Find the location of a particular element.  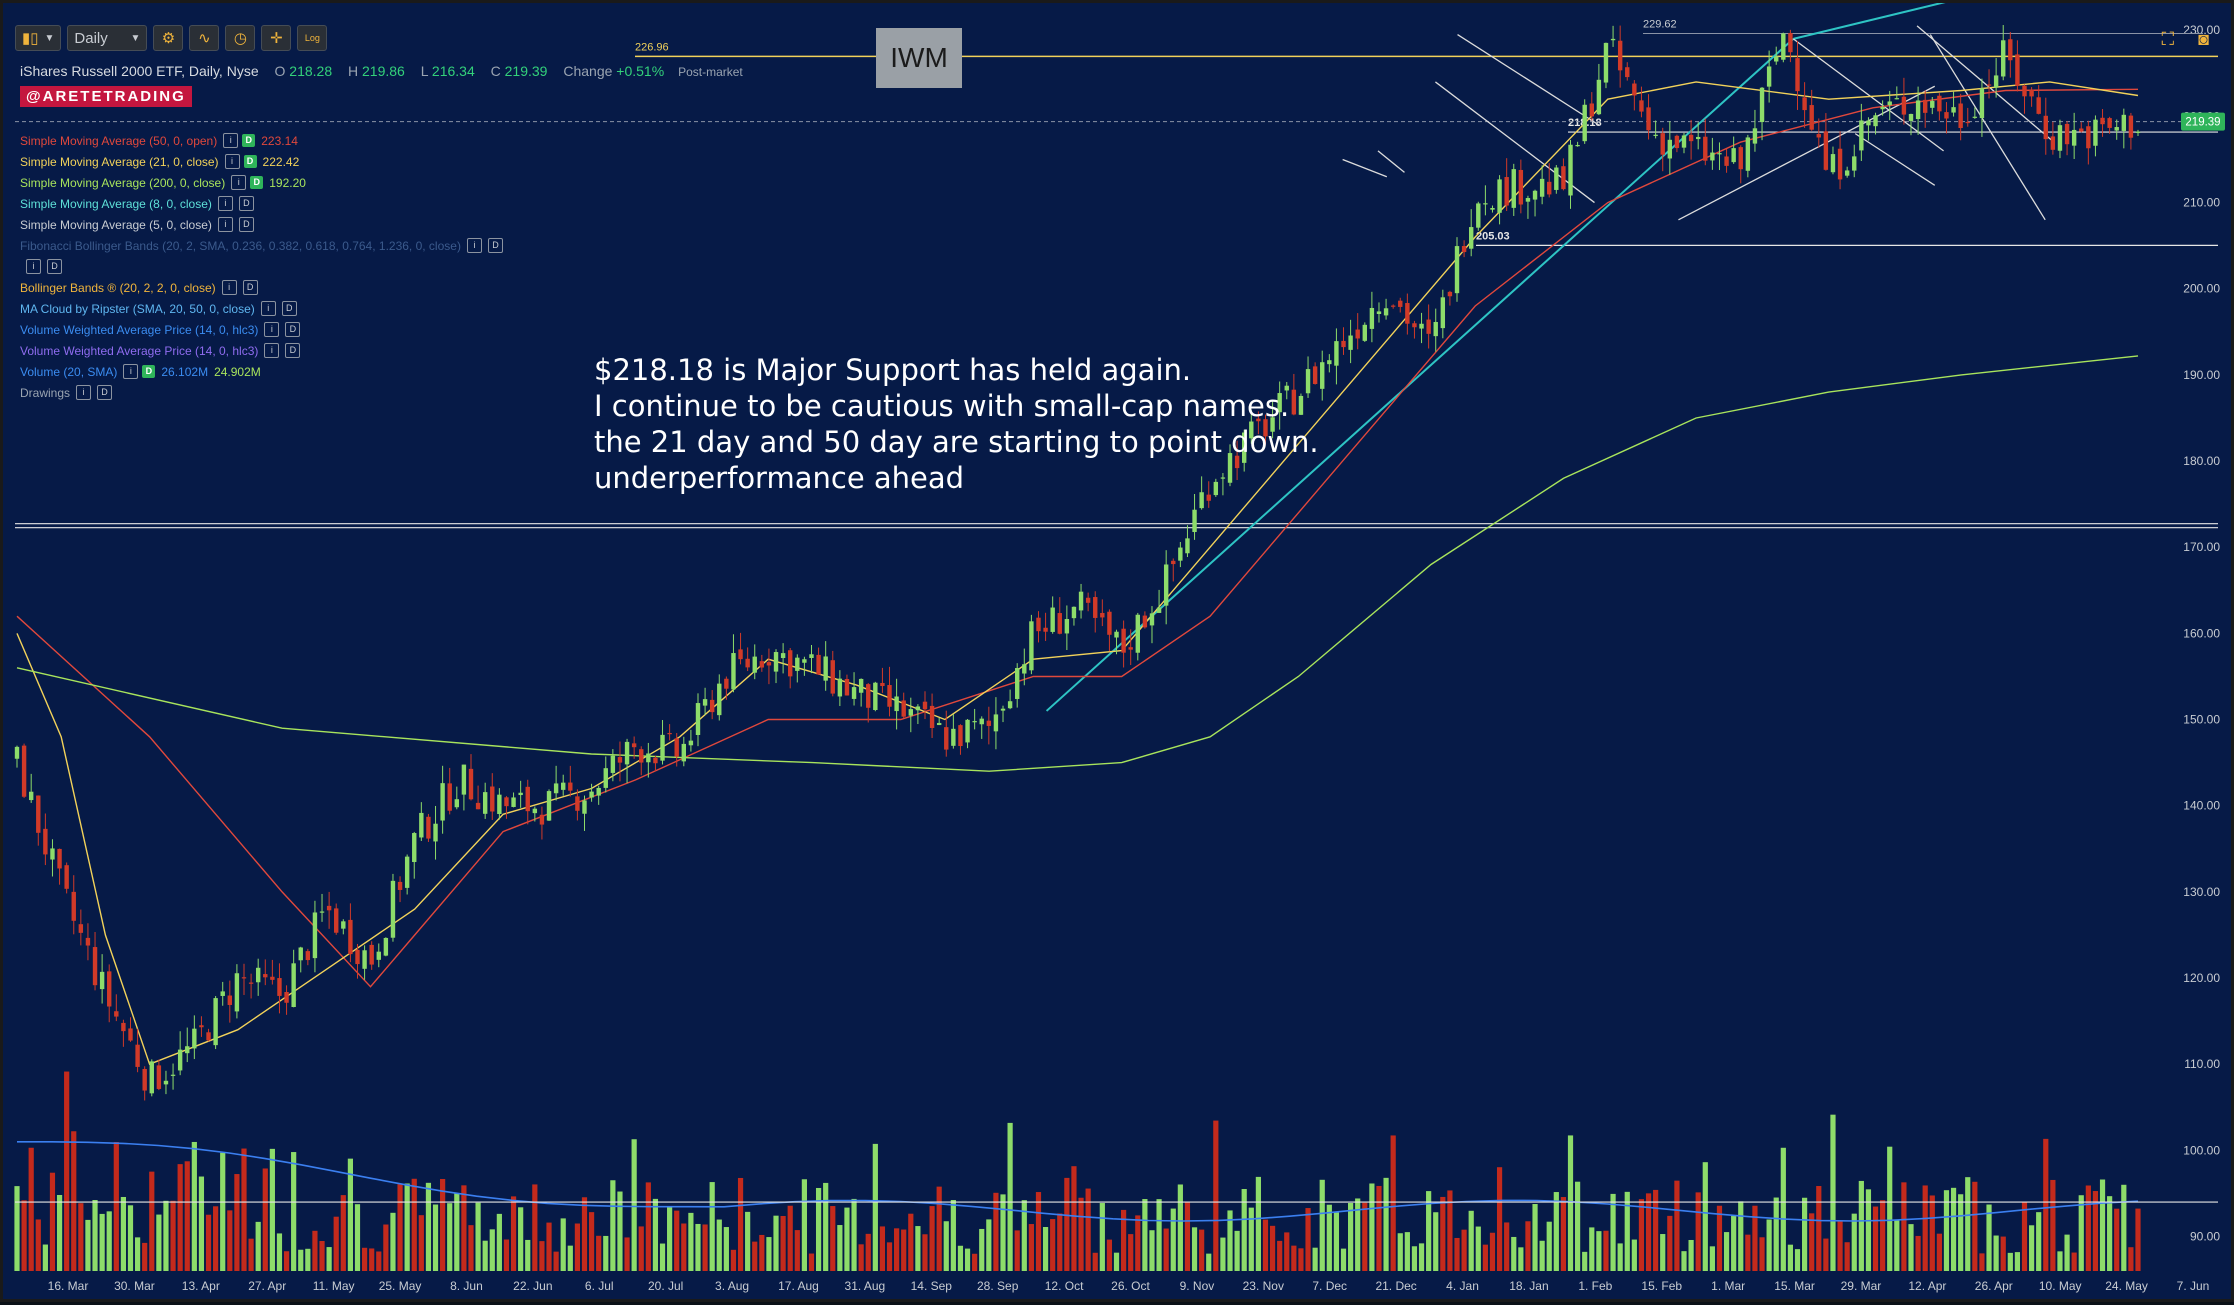

y-tick-label: 90.00 is located at coordinates (2205, 1237).